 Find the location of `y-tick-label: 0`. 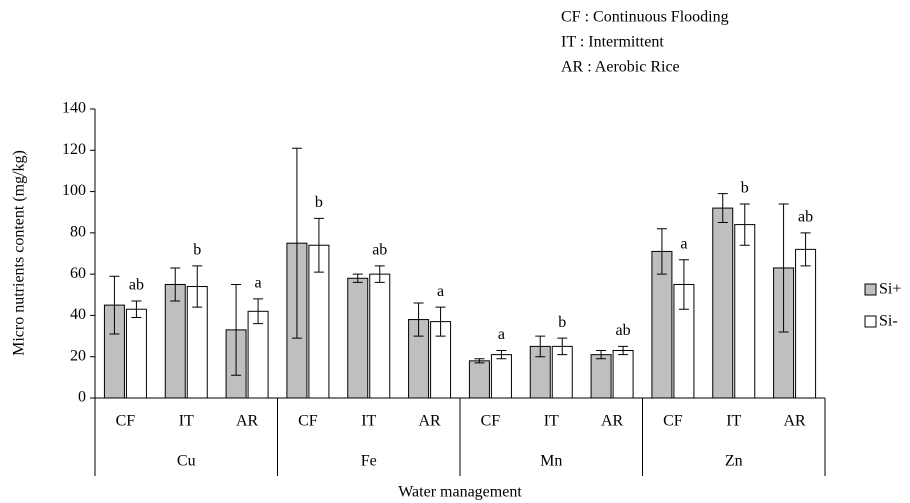

y-tick-label: 0 is located at coordinates (82, 397).